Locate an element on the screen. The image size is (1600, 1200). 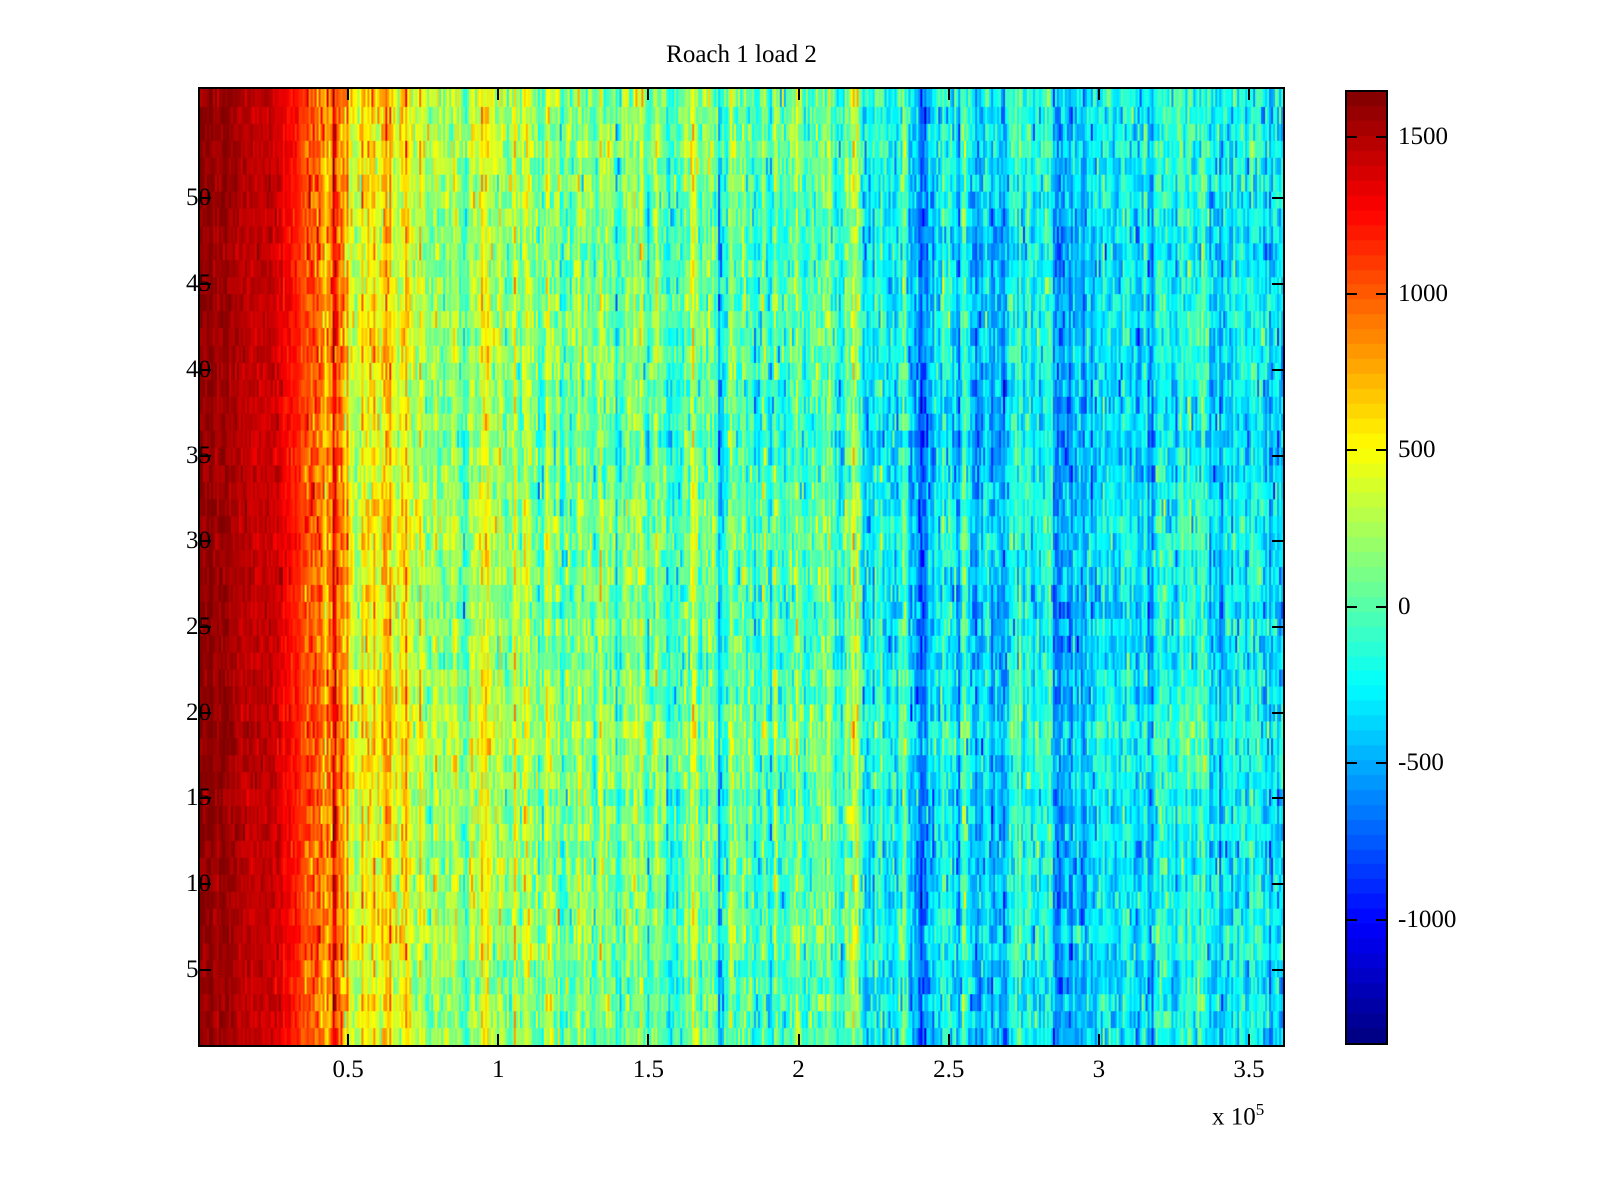
x-axis-ticklabel: 1 is located at coordinates (498, 1069).